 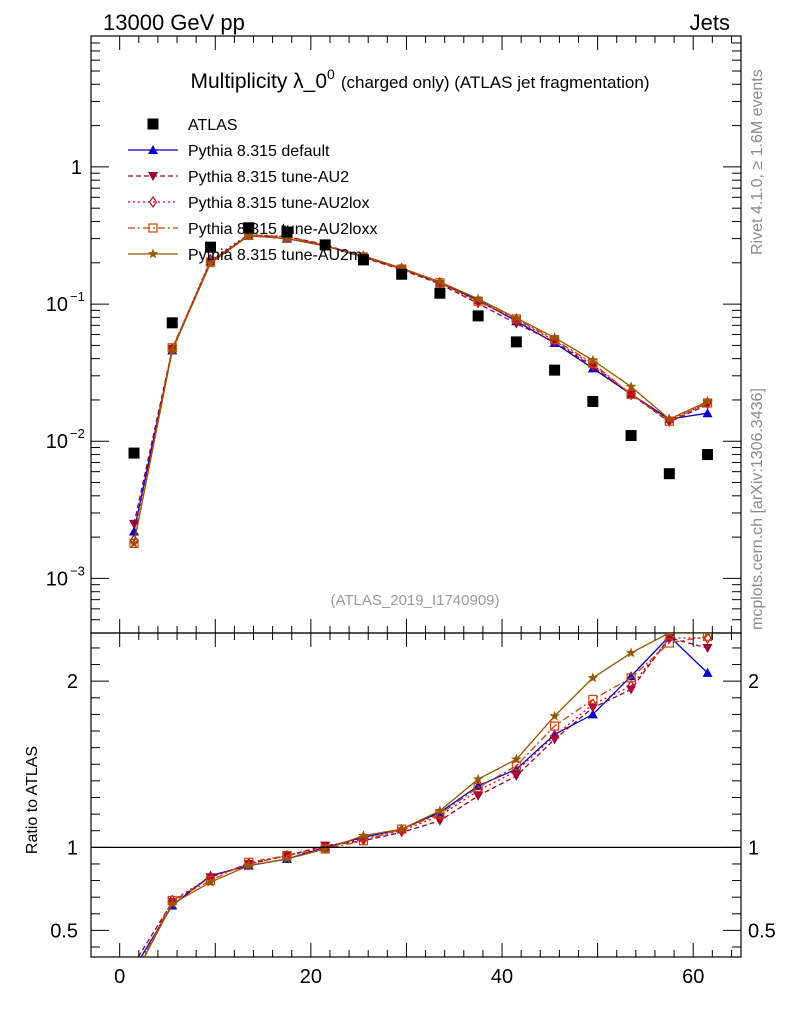 I want to click on ratio-y-tick-label: 1, so click(x=72, y=848).